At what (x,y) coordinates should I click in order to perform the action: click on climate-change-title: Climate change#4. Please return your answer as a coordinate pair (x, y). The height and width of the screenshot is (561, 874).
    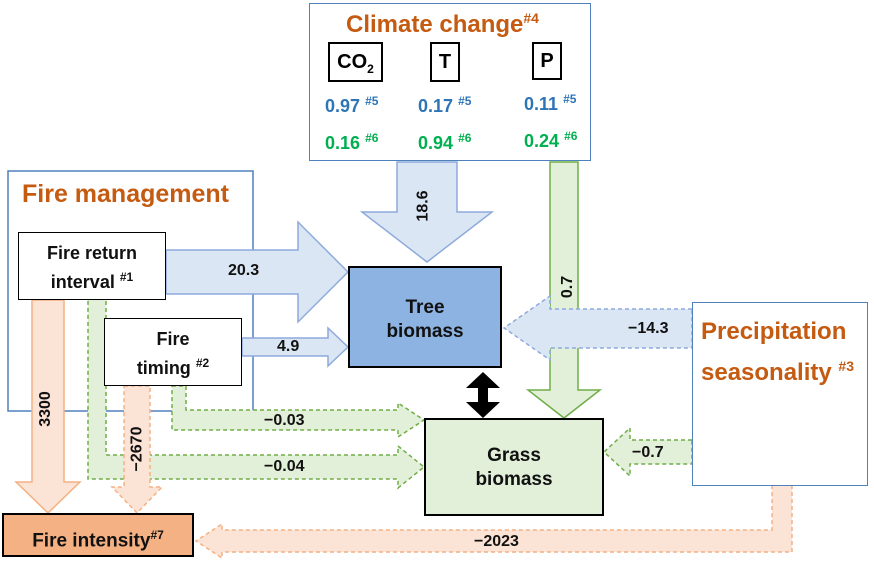
    Looking at the image, I should click on (442, 24).